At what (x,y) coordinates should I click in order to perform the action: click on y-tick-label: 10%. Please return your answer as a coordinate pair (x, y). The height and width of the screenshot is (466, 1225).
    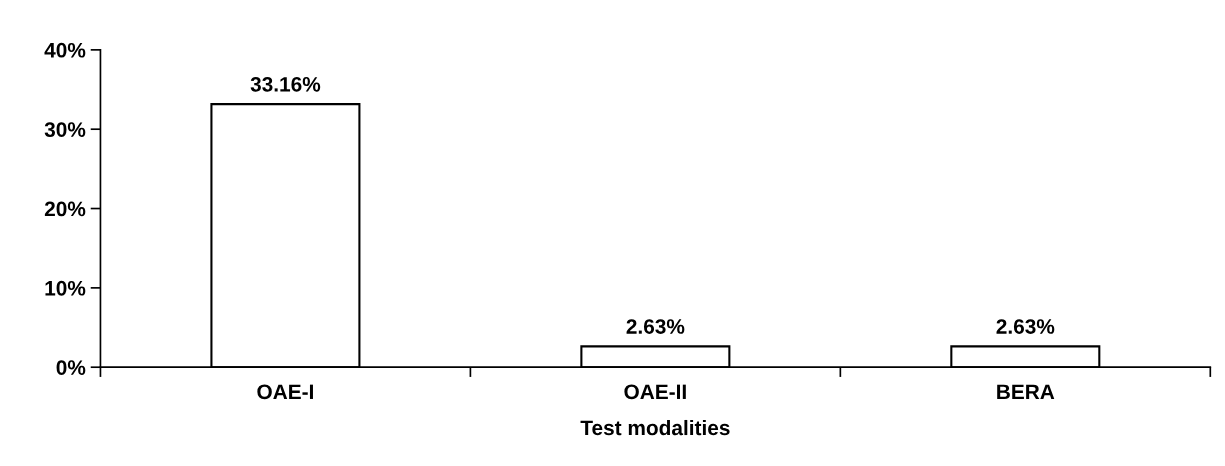
    Looking at the image, I should click on (65, 288).